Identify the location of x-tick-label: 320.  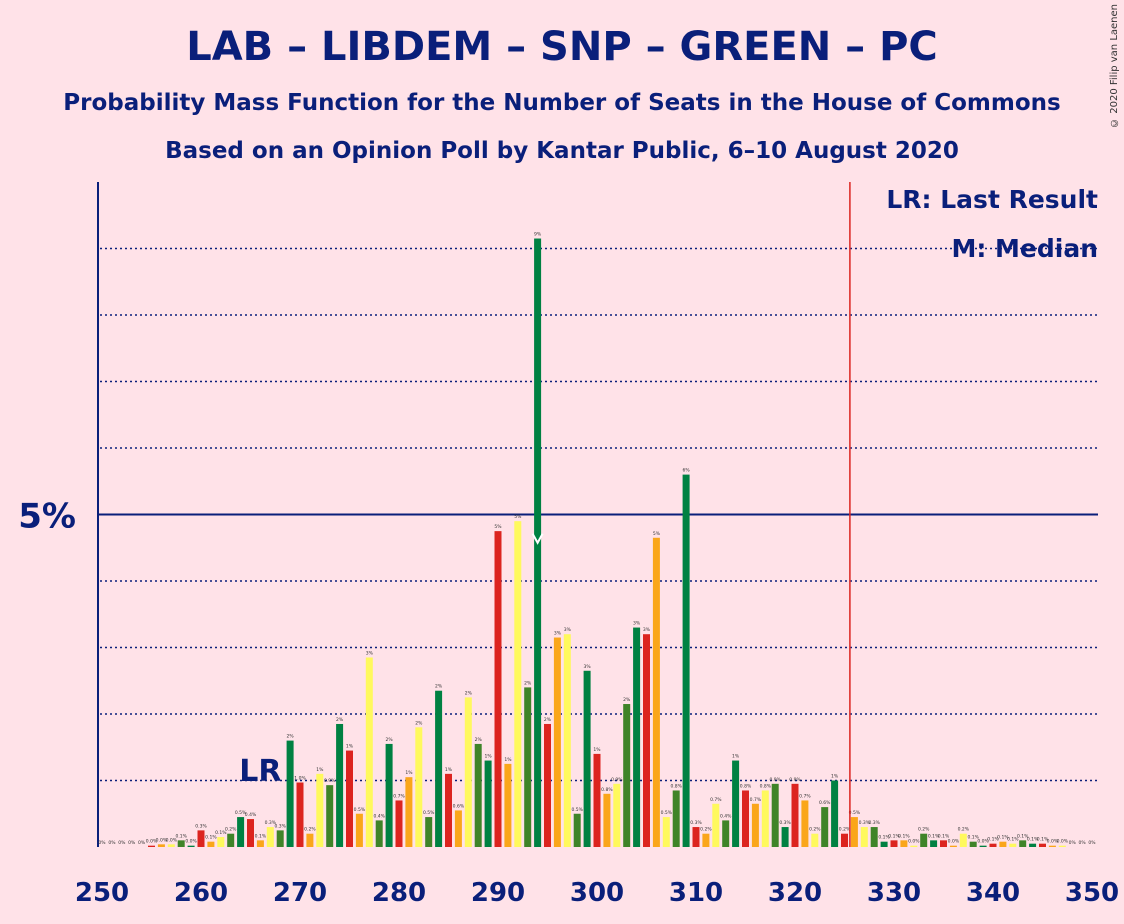
(795, 893).